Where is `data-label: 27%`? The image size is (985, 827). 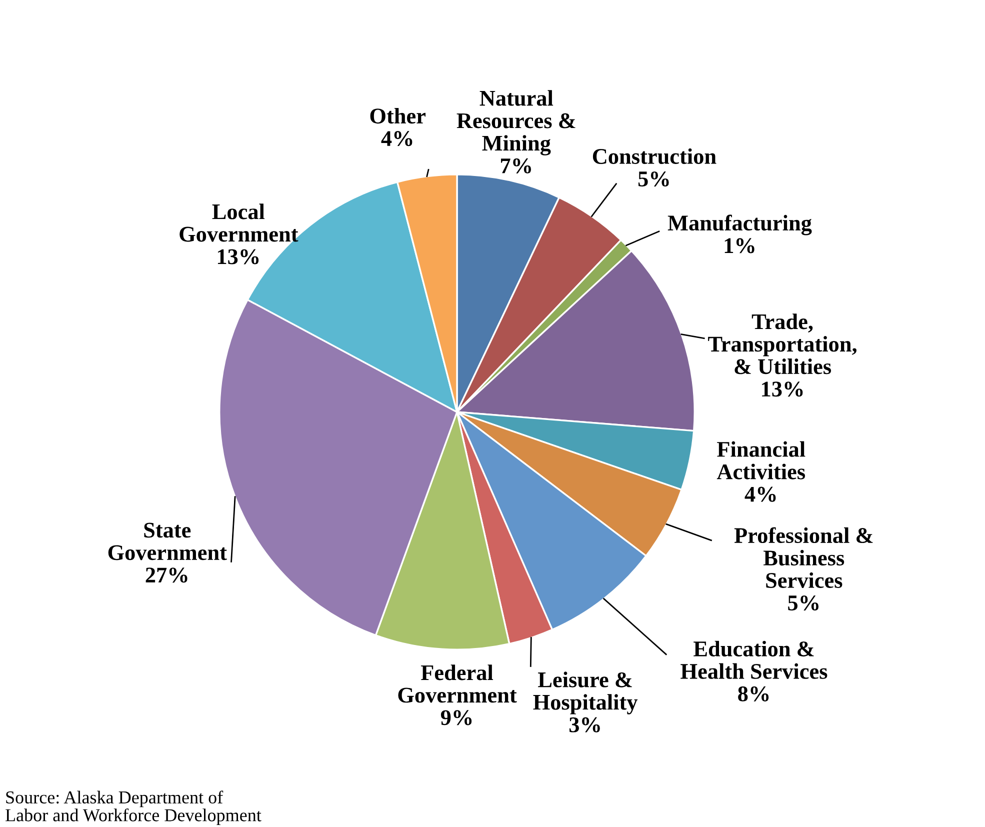 data-label: 27% is located at coordinates (167, 575).